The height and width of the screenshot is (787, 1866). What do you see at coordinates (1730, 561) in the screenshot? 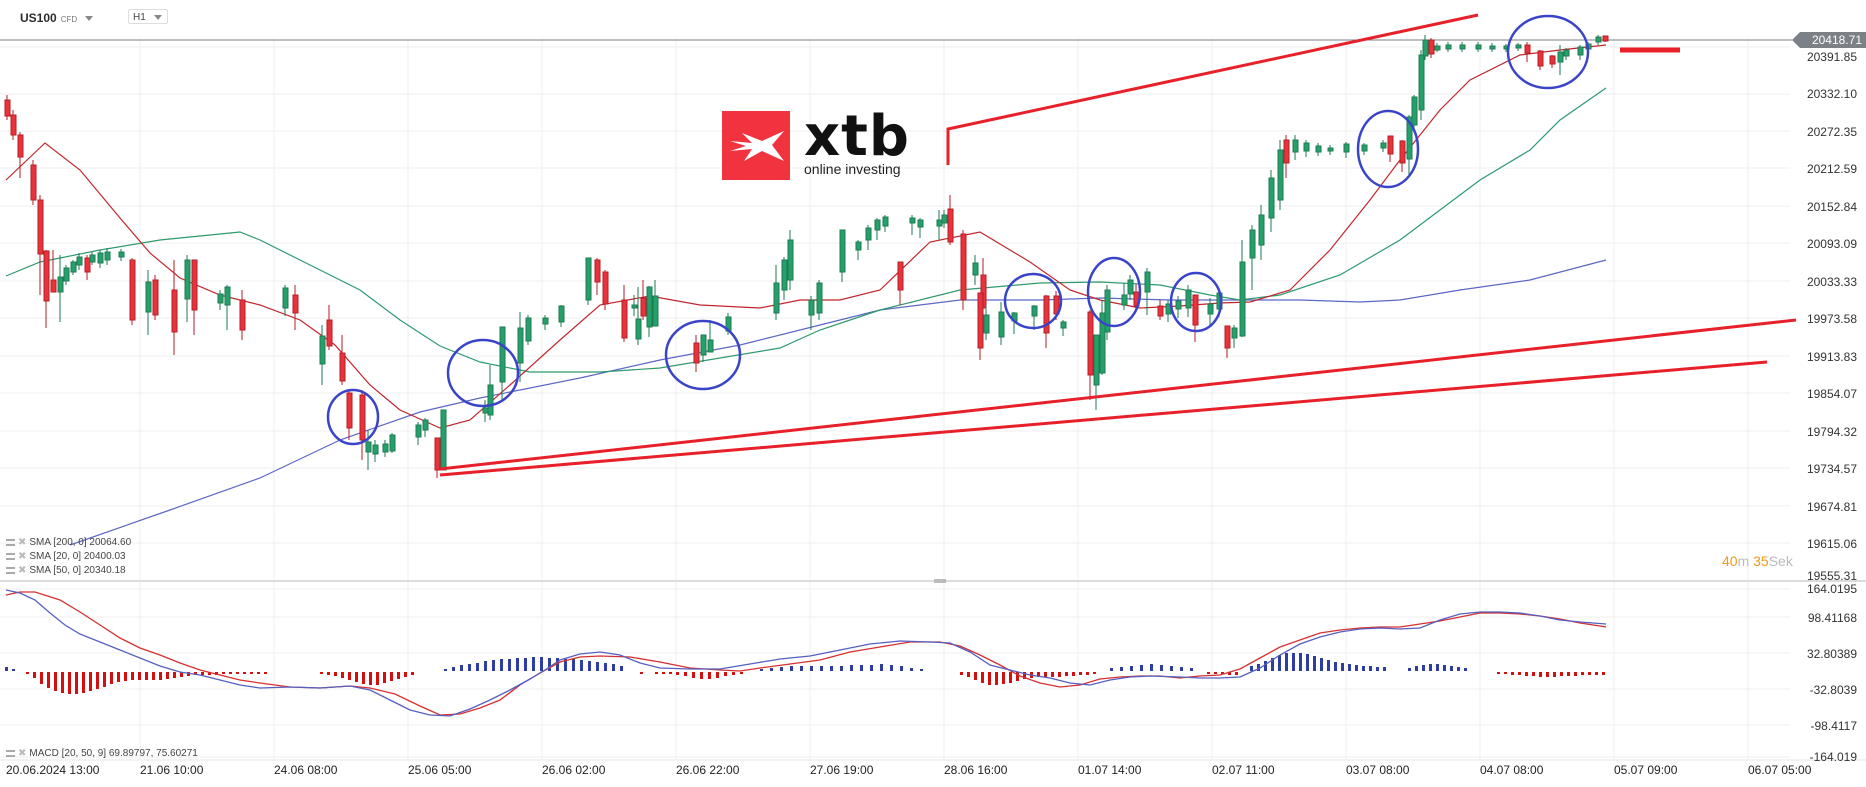
I see `countdown-minutes: 40` at bounding box center [1730, 561].